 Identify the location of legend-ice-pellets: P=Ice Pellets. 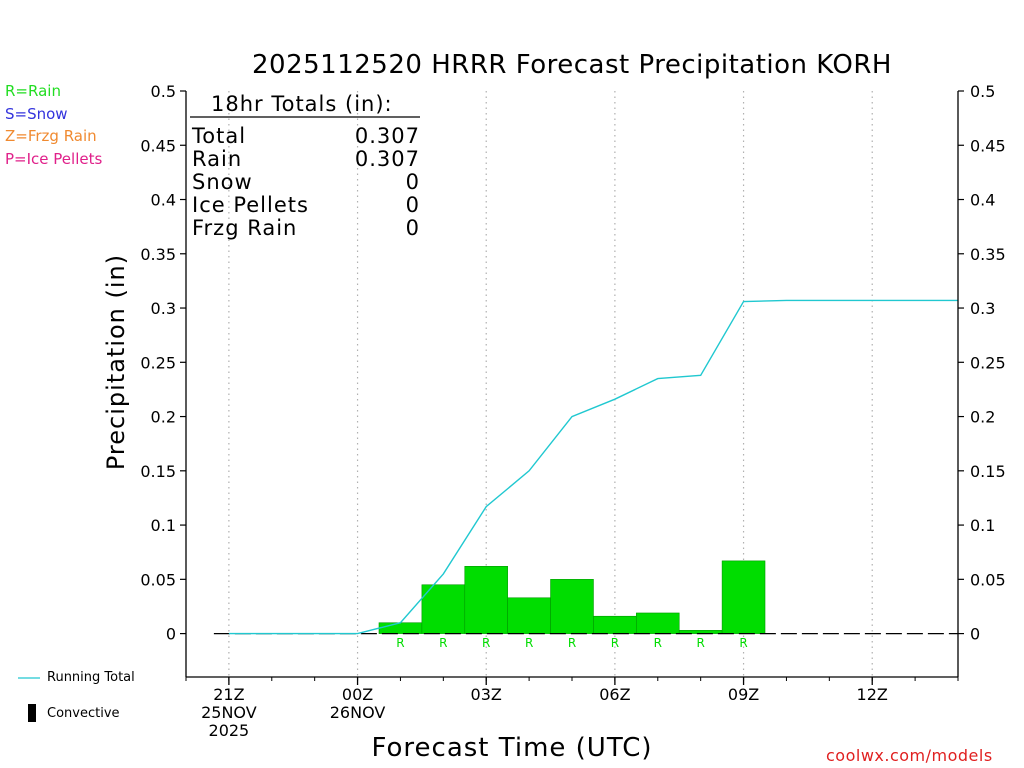
(54, 159).